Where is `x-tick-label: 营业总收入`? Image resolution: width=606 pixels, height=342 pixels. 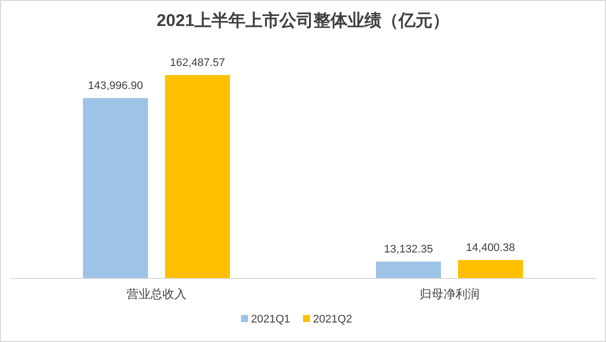 x-tick-label: 营业总收入 is located at coordinates (156, 294).